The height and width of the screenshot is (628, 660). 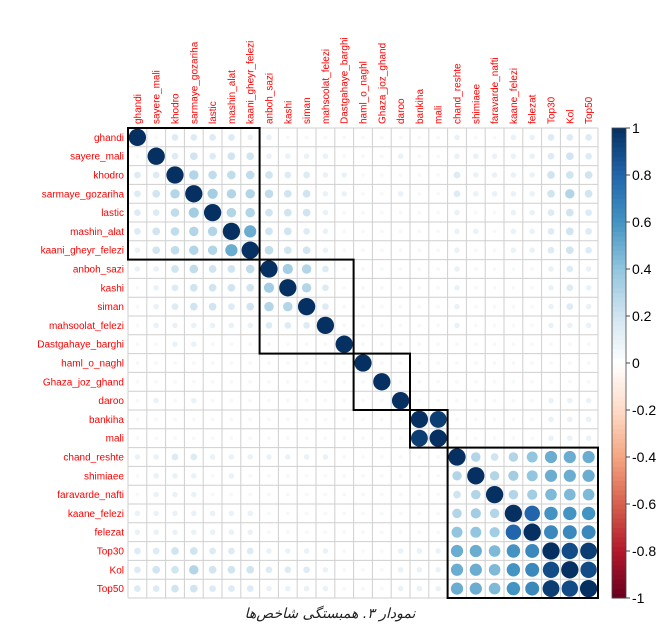 What do you see at coordinates (157, 97) in the screenshot?
I see `column-label: sayere_mali` at bounding box center [157, 97].